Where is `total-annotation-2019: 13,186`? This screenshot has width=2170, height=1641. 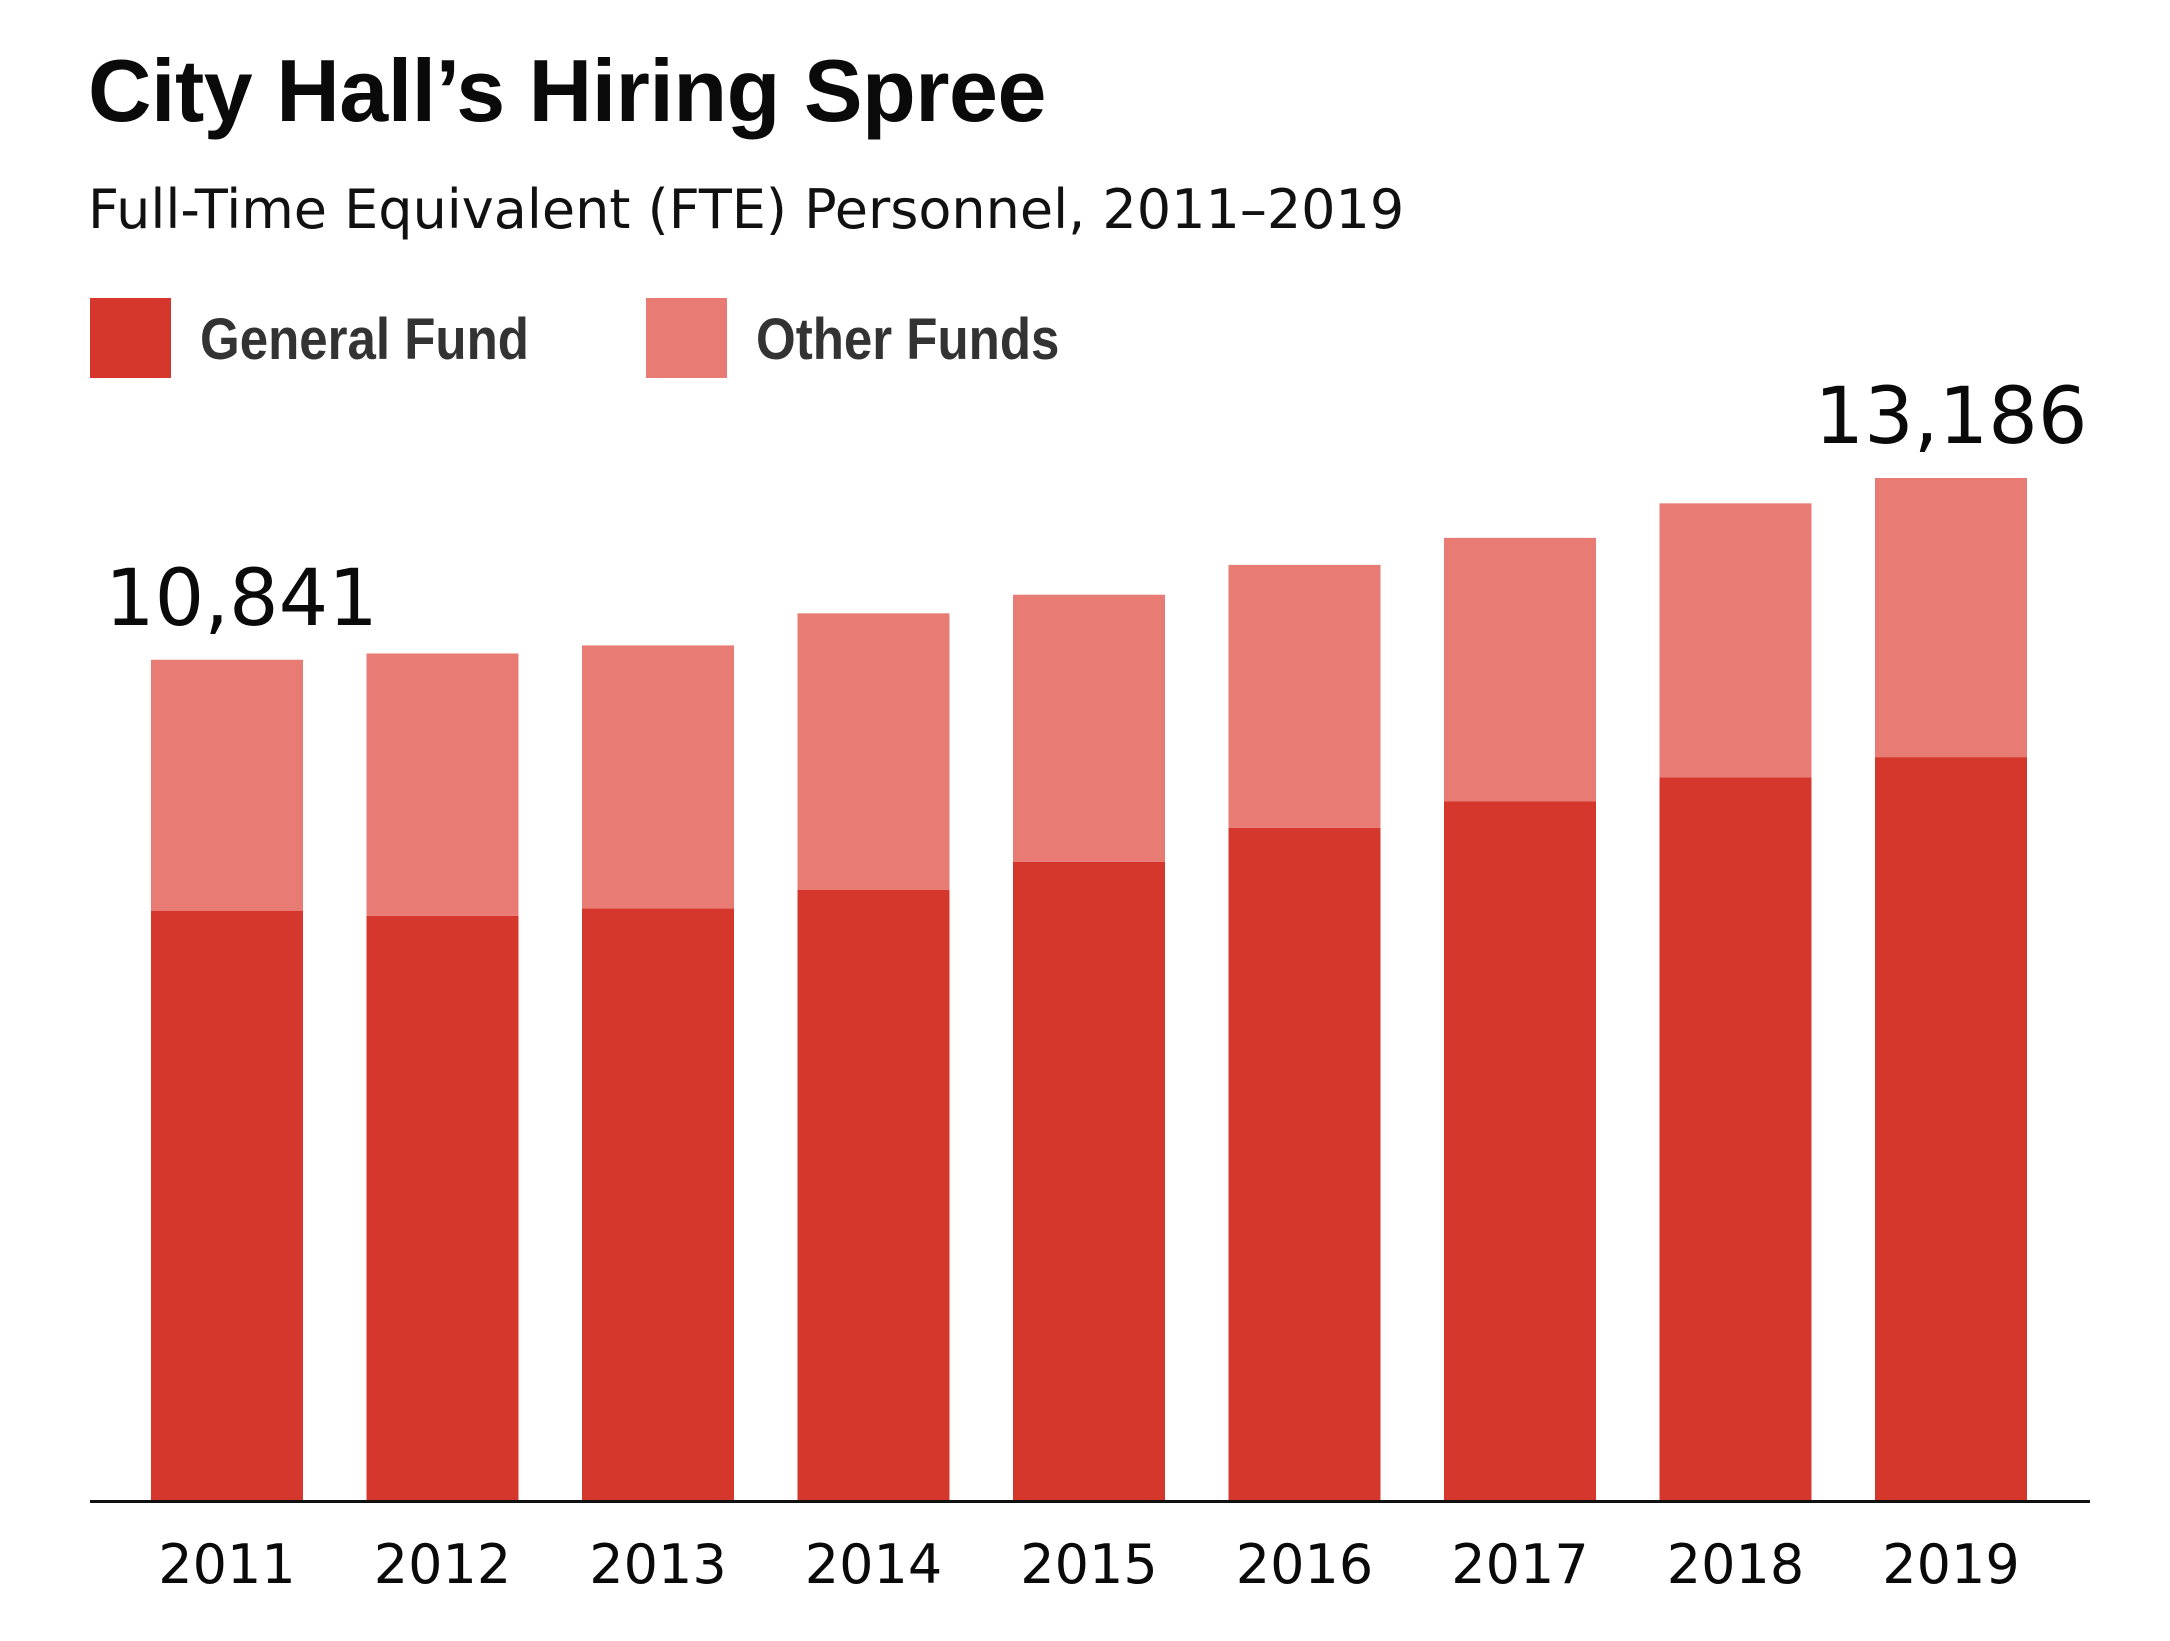 total-annotation-2019: 13,186 is located at coordinates (1951, 417).